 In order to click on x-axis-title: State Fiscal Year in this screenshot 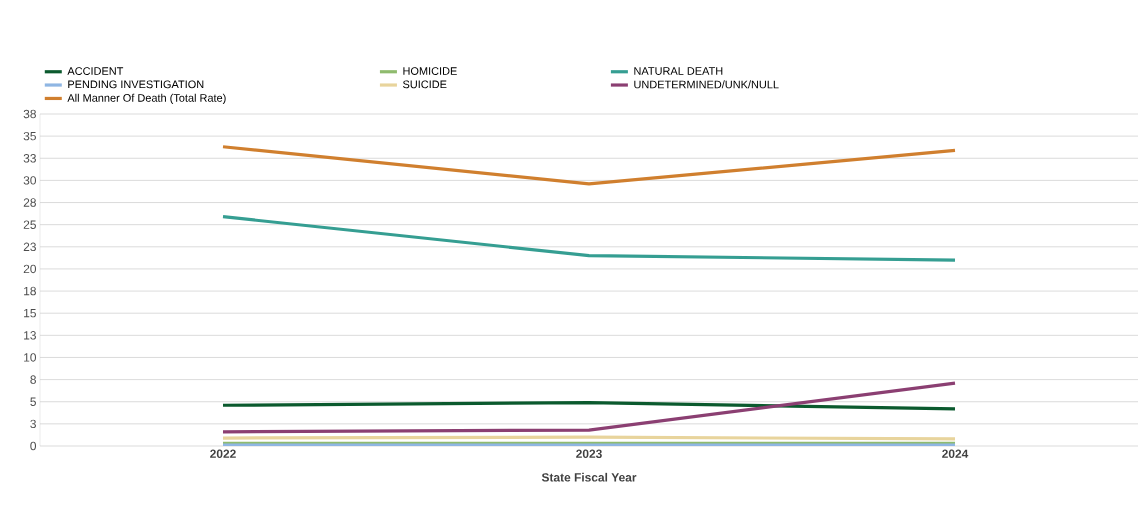, I will do `click(589, 477)`.